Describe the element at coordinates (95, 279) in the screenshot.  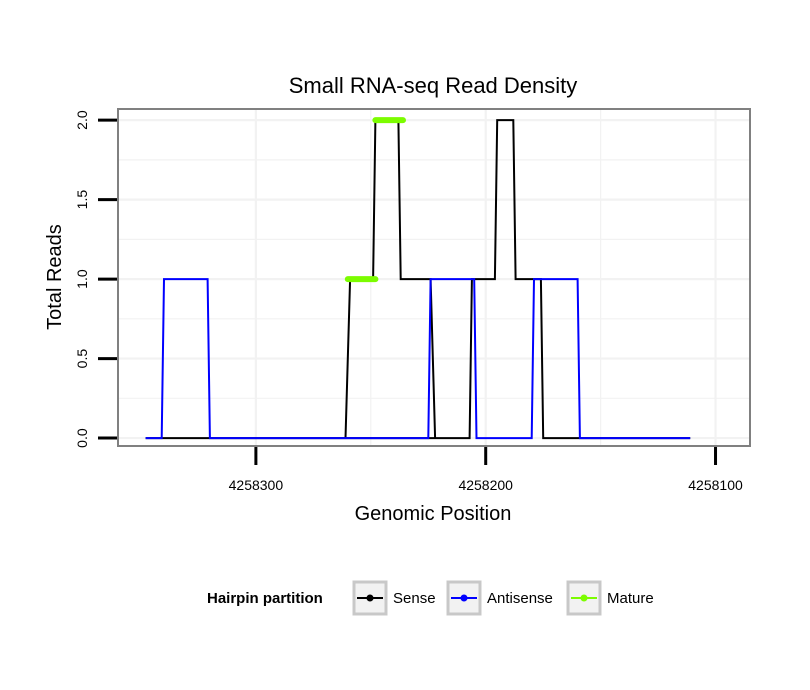
I see `y-axis: 0.0 0.5 1.0 1.5 2.0` at that location.